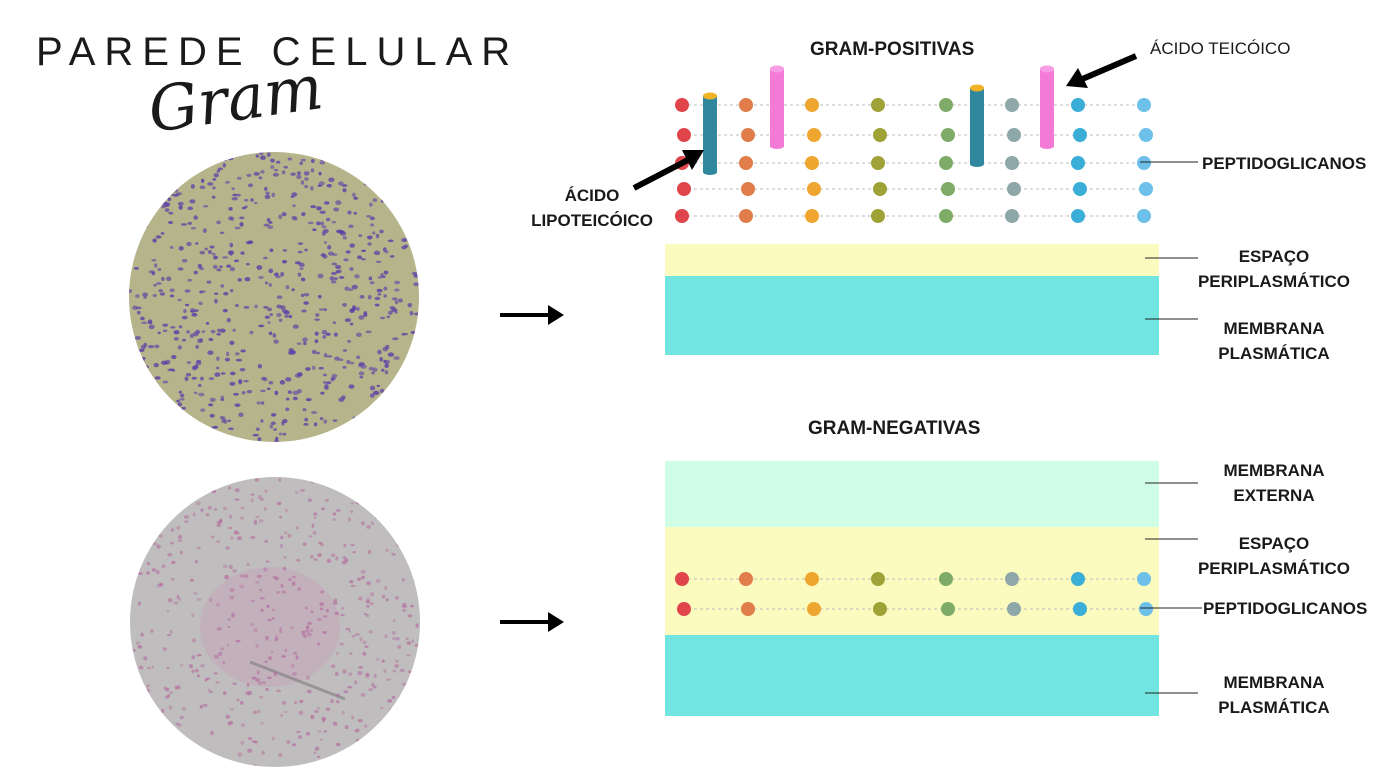 Image resolution: width=1385 pixels, height=779 pixels. Describe the element at coordinates (274, 297) in the screenshot. I see `gram-positive-micrograph` at that location.